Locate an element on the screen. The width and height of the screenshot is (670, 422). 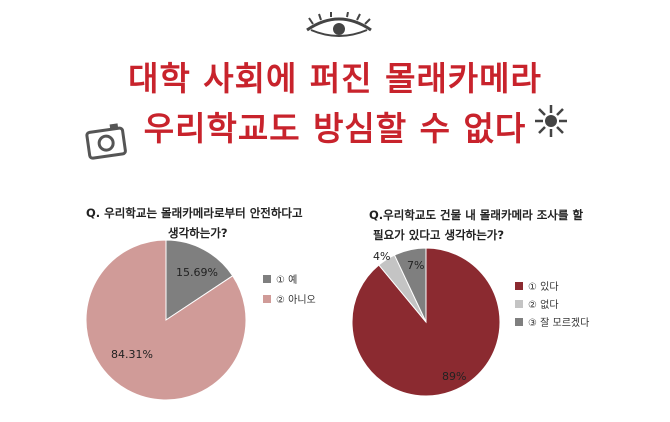
chart1-legend-label-yes: ① 예 is located at coordinates (287, 280).